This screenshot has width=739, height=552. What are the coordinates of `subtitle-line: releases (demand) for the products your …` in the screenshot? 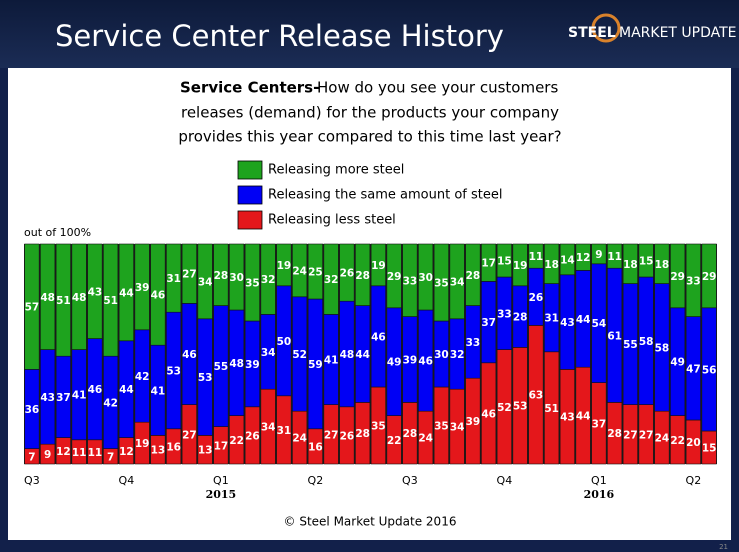 It's located at (370, 113).